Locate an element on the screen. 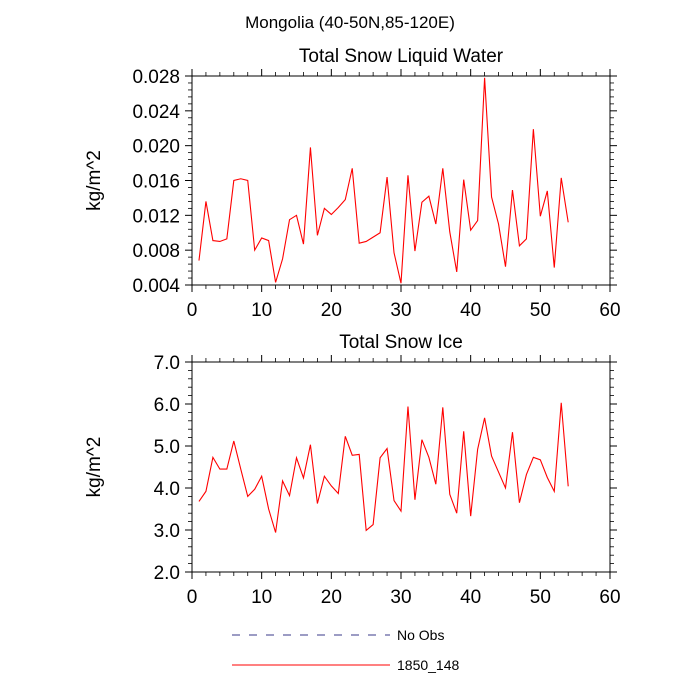 This screenshot has width=700, height=700. y-tick-label: 0.016 is located at coordinates (156, 182).